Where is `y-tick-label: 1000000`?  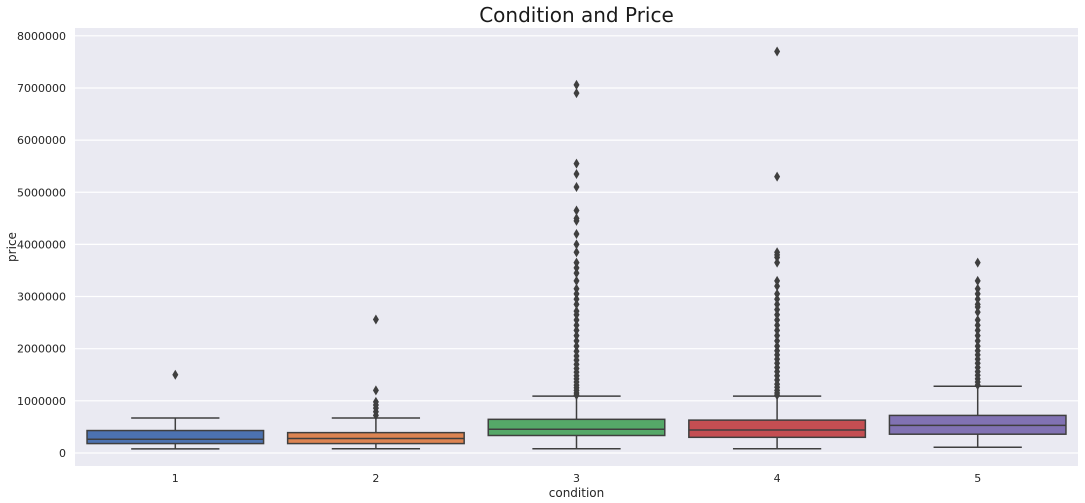
y-tick-label: 1000000 is located at coordinates (41, 401).